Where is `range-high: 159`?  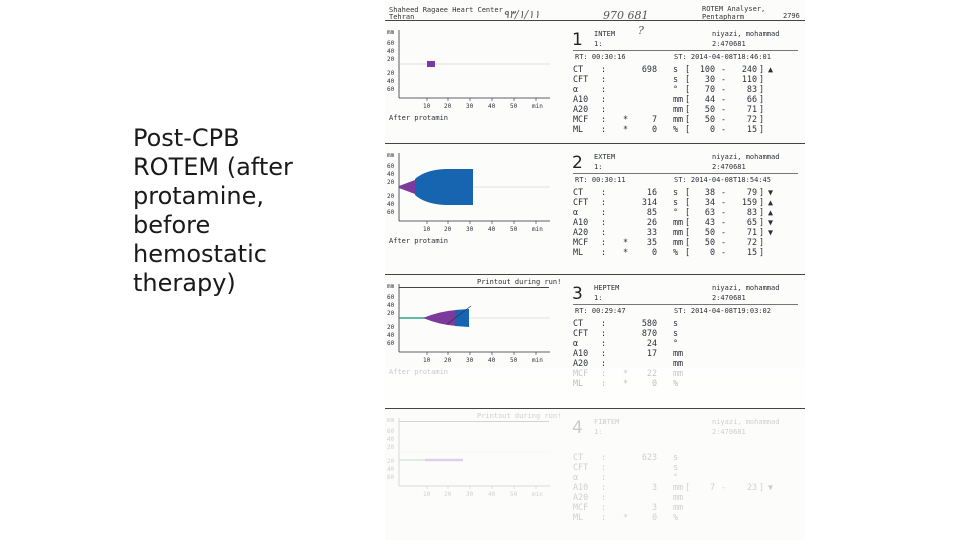
range-high: 159 is located at coordinates (749, 202).